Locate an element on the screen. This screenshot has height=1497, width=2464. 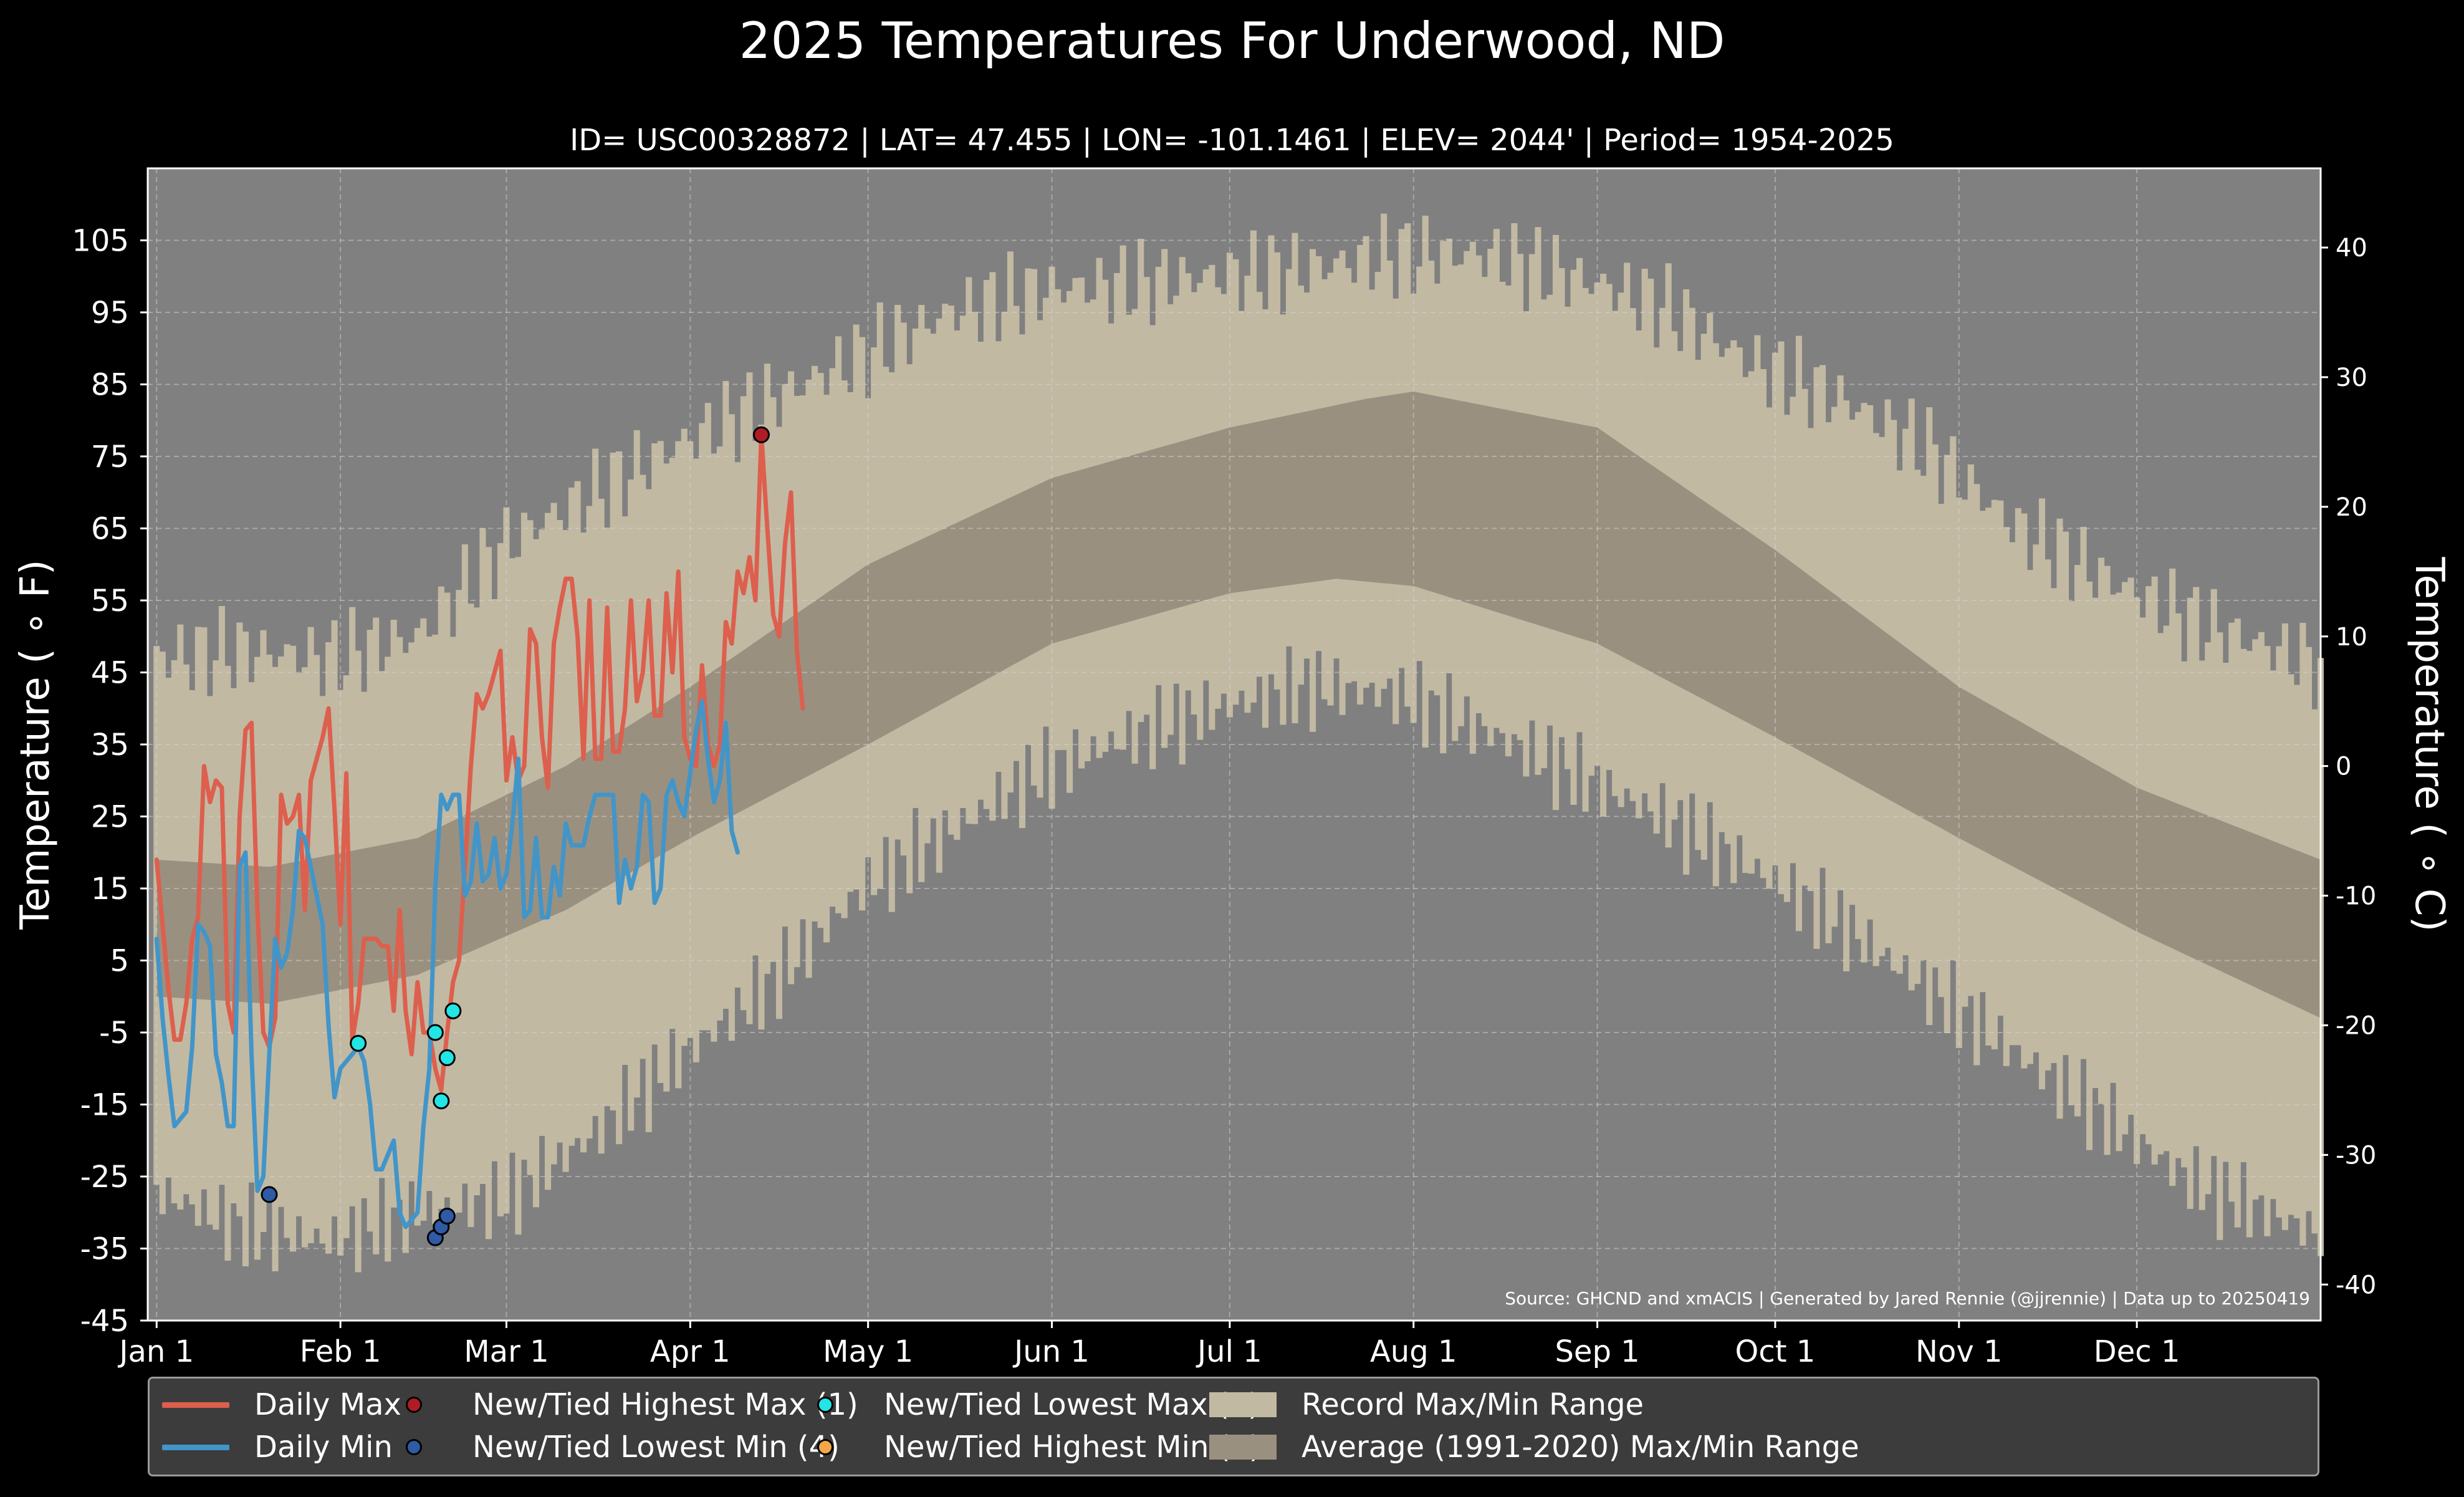
y-tick-label-left: 35 is located at coordinates (110, 745).